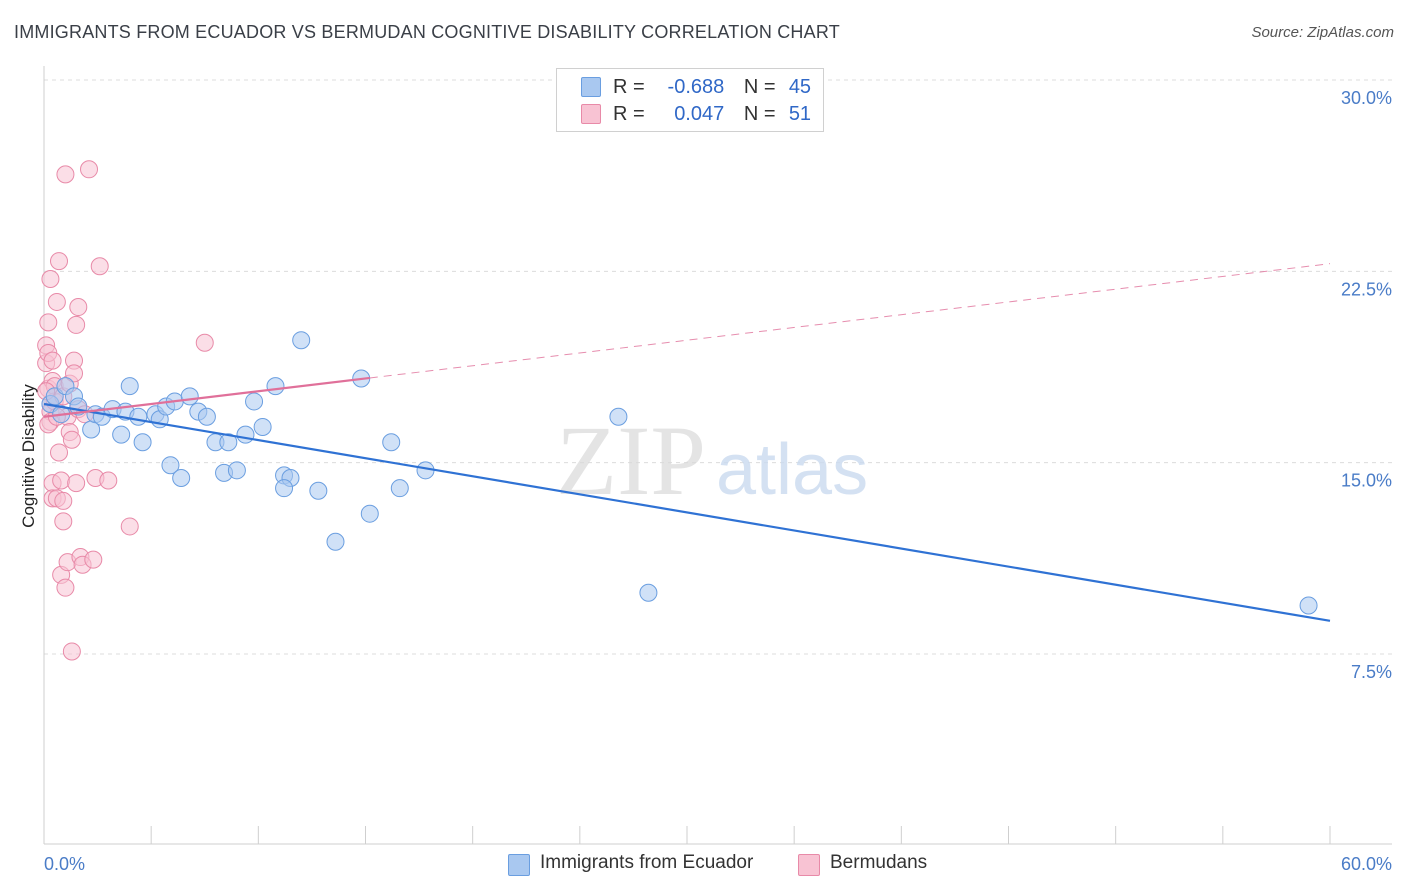 The width and height of the screenshot is (1406, 892). Describe the element at coordinates (631, 460) in the screenshot. I see `watermark-zip: ZIP` at that location.